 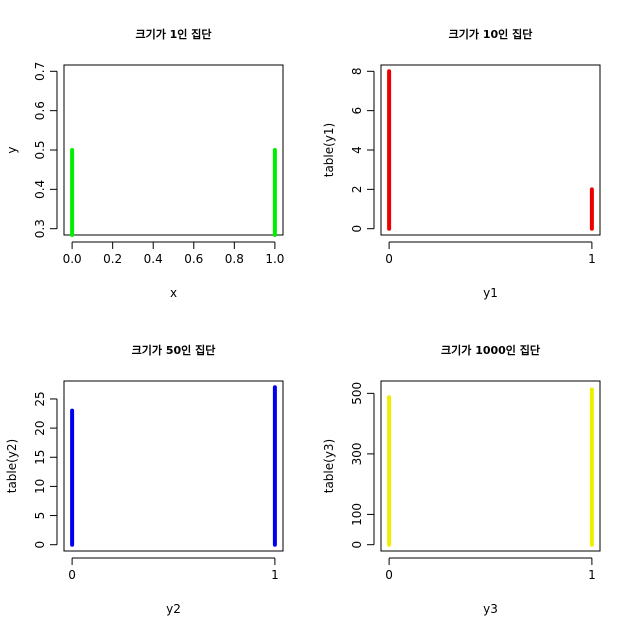 I want to click on y-axis-label: y, so click(x=12, y=149).